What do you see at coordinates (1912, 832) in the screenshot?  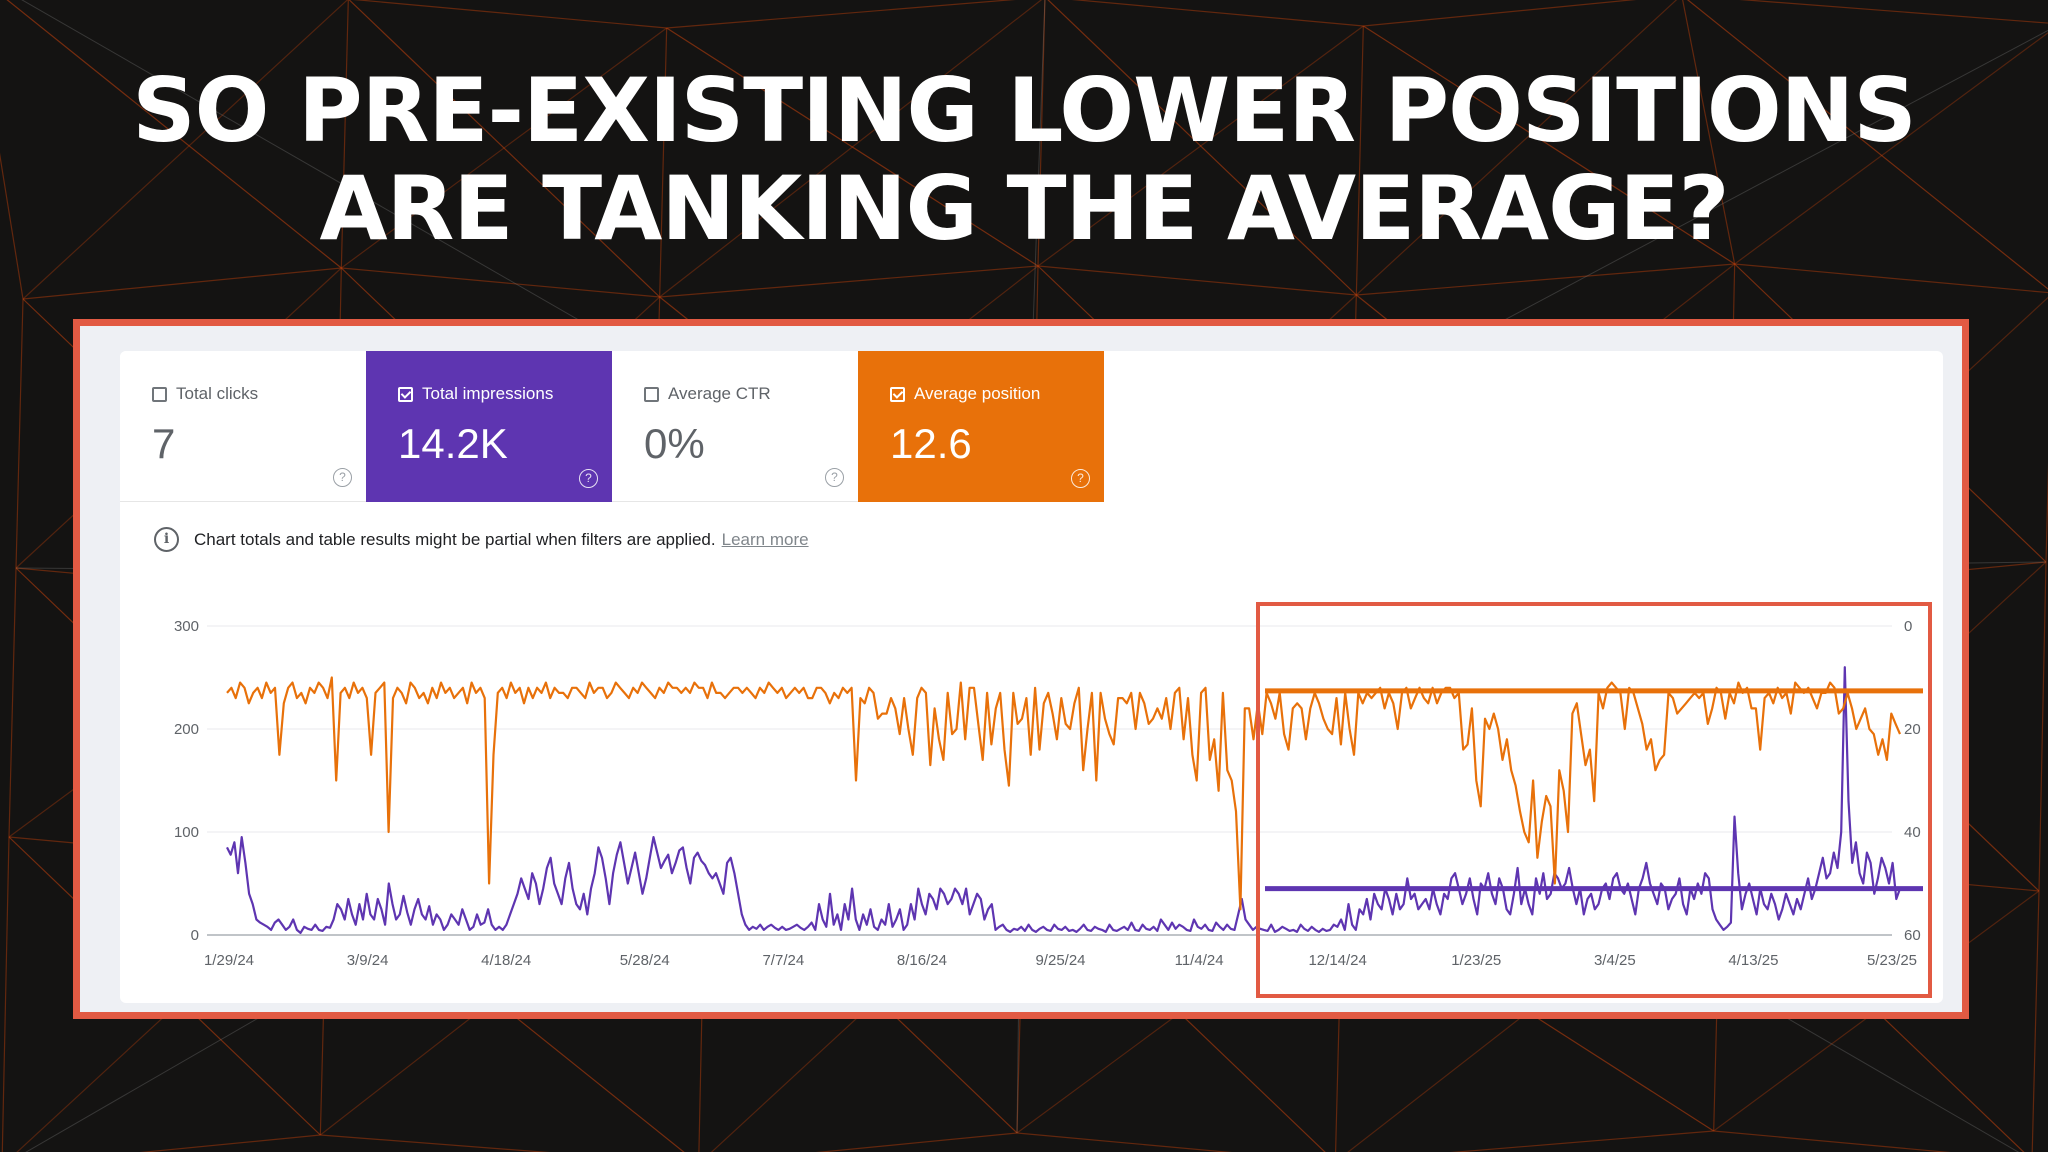 I see `y-right-tick-label: 40` at bounding box center [1912, 832].